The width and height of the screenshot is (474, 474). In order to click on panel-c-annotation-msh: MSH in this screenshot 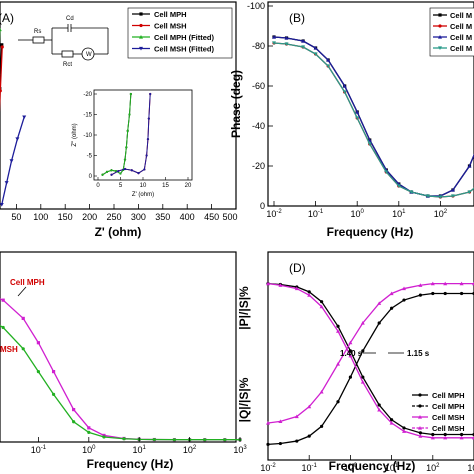, I will do `click(9, 349)`.